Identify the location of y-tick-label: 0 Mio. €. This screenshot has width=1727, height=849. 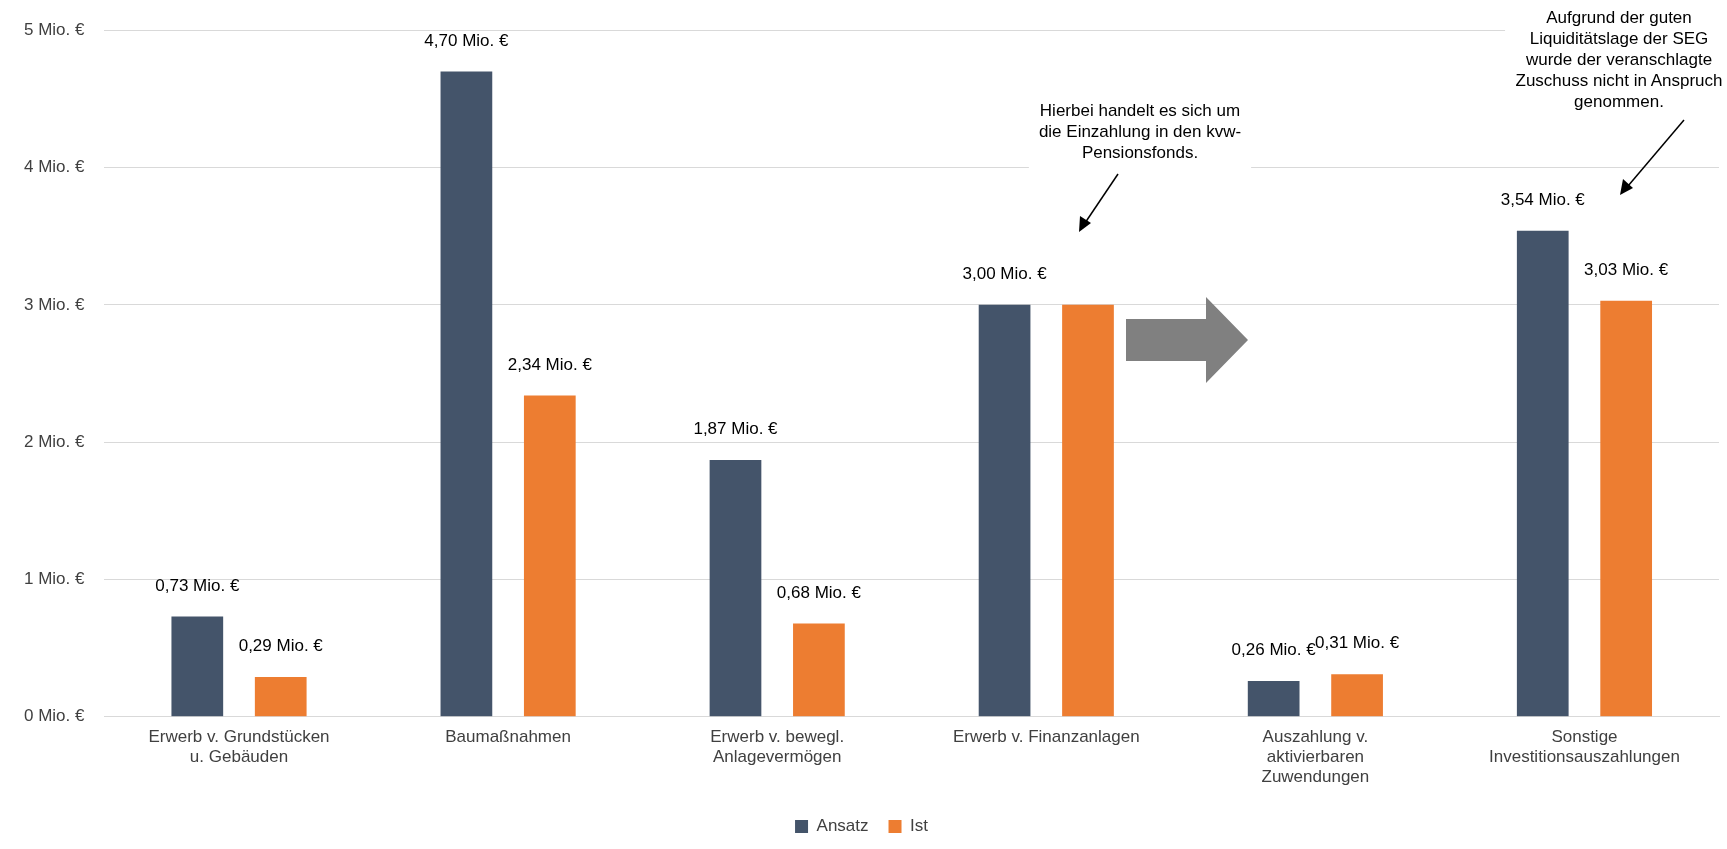
(54, 716).